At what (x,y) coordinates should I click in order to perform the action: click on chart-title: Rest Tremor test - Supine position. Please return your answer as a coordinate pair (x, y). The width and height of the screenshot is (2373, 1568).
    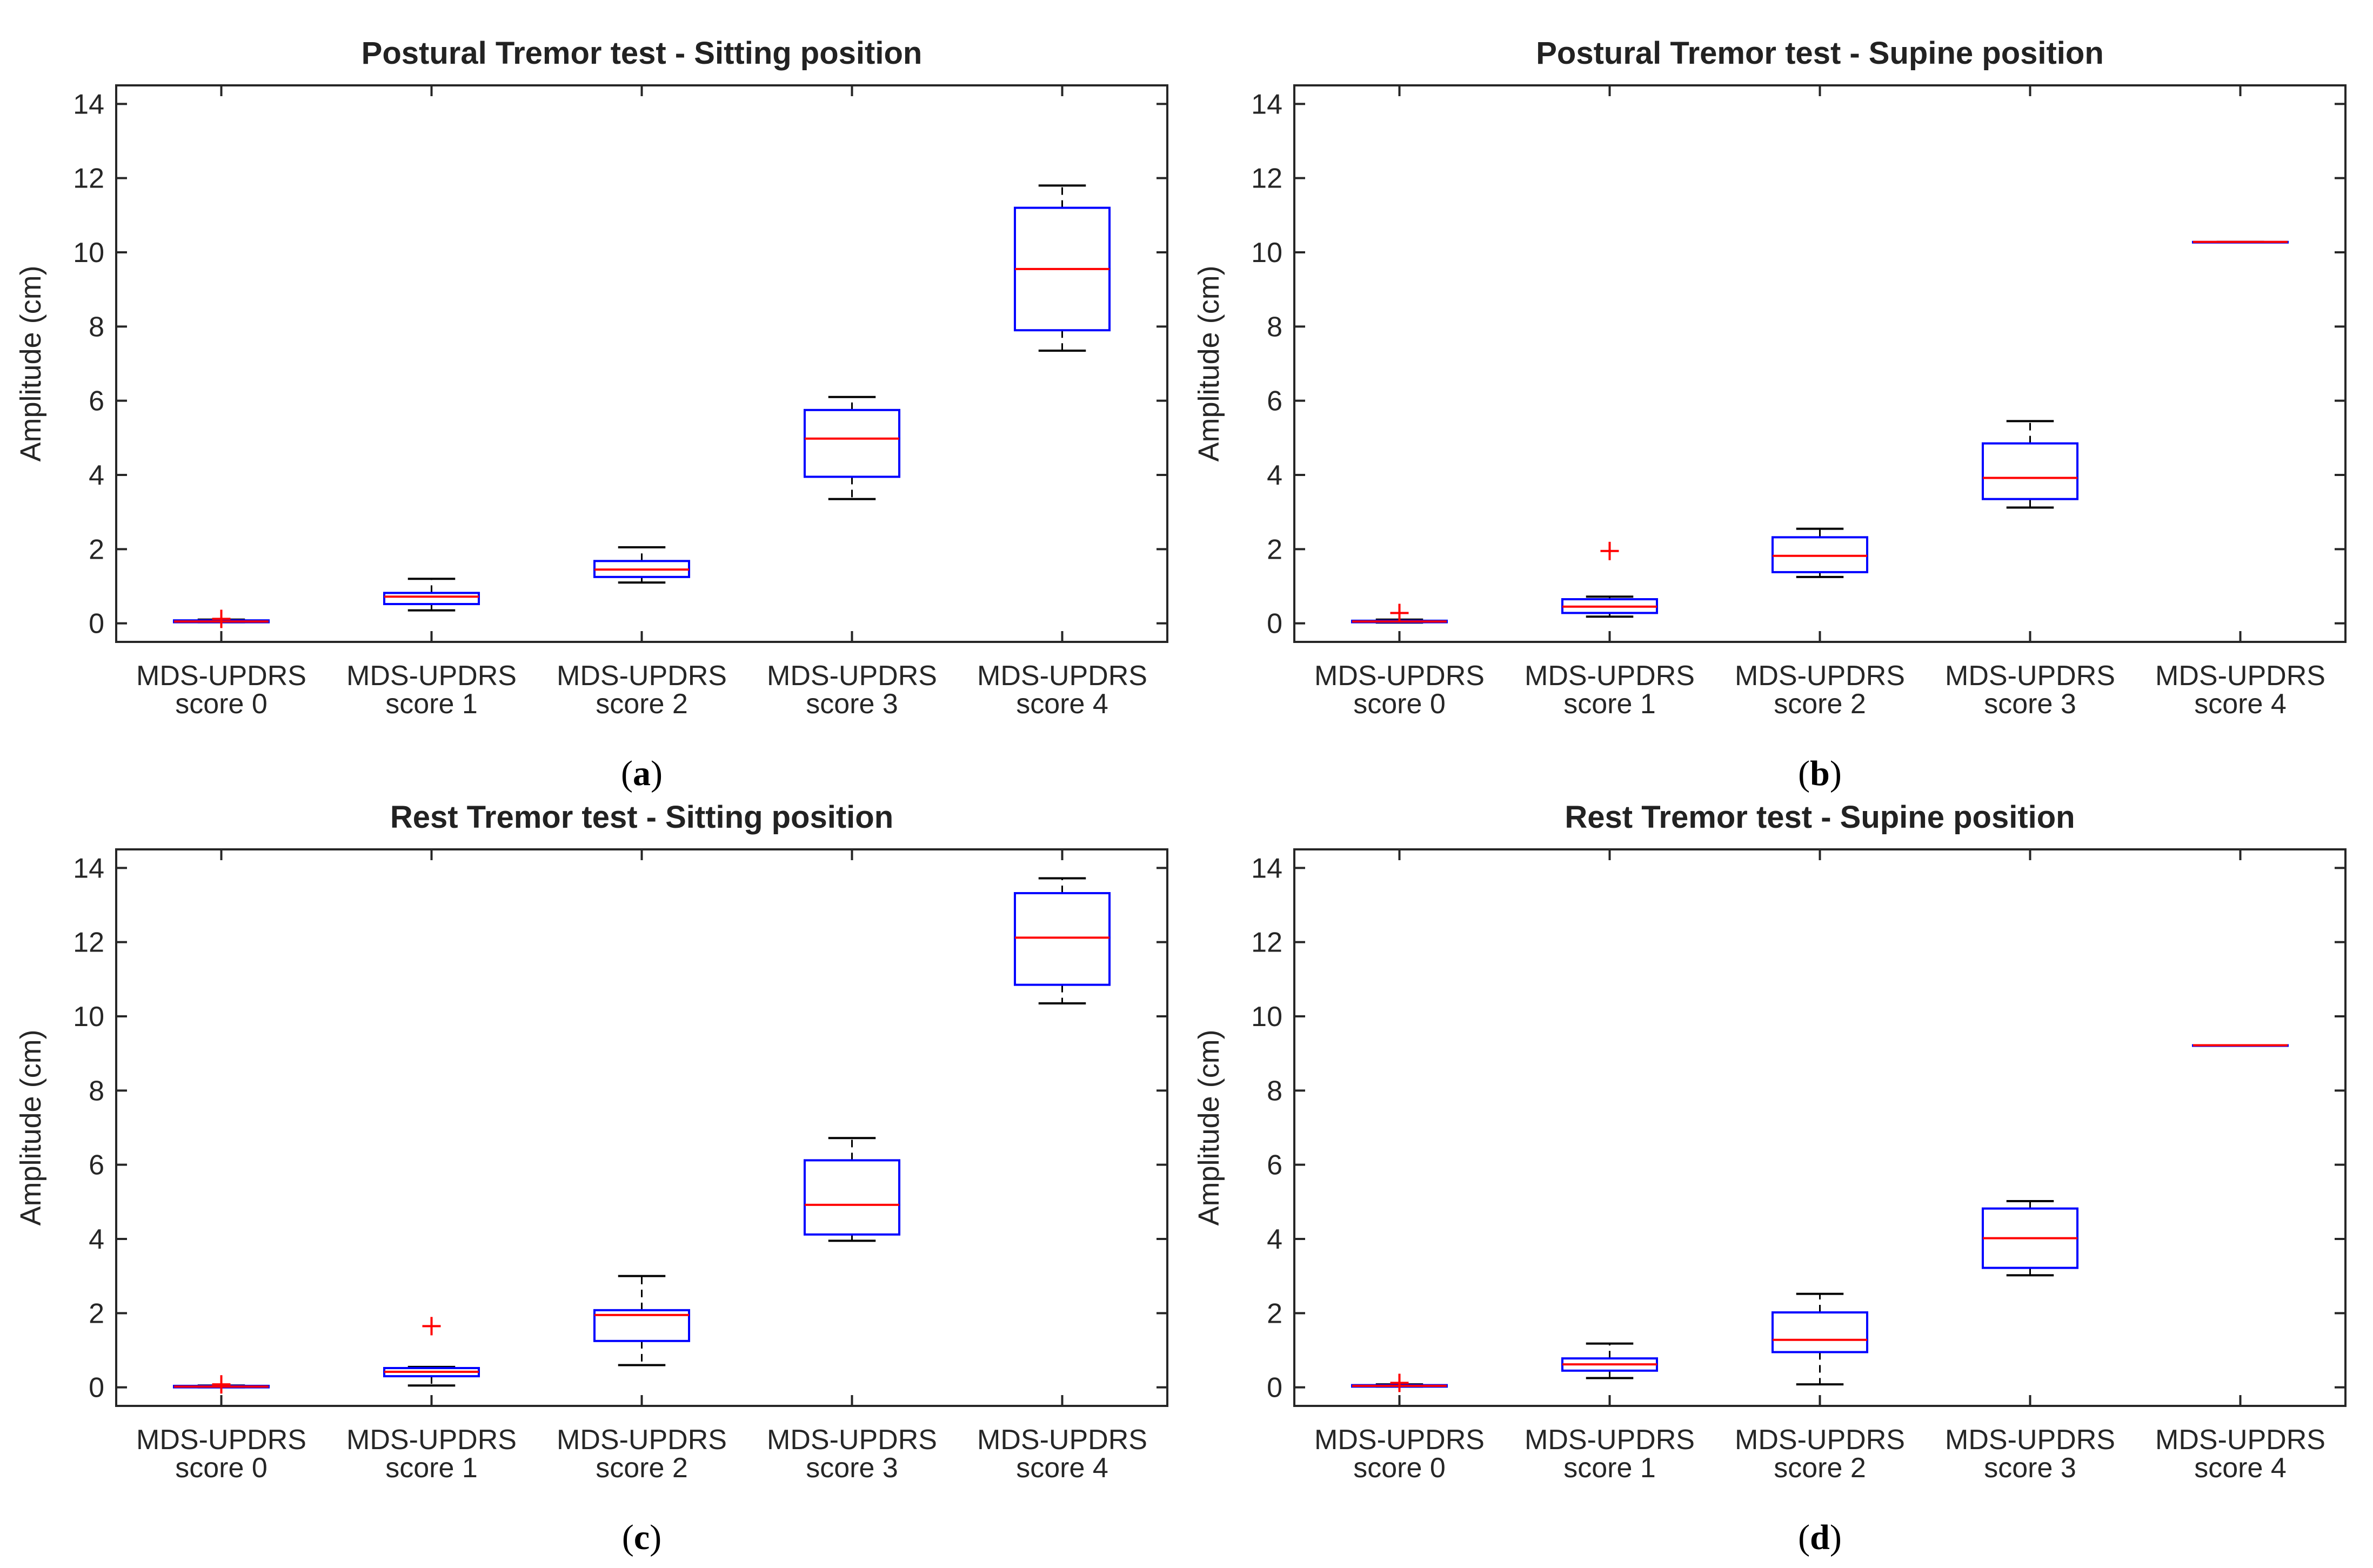
    Looking at the image, I should click on (1820, 817).